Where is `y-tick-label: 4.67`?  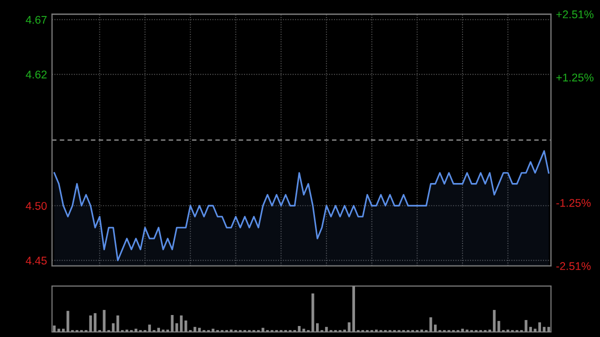 y-tick-label: 4.67 is located at coordinates (36, 20).